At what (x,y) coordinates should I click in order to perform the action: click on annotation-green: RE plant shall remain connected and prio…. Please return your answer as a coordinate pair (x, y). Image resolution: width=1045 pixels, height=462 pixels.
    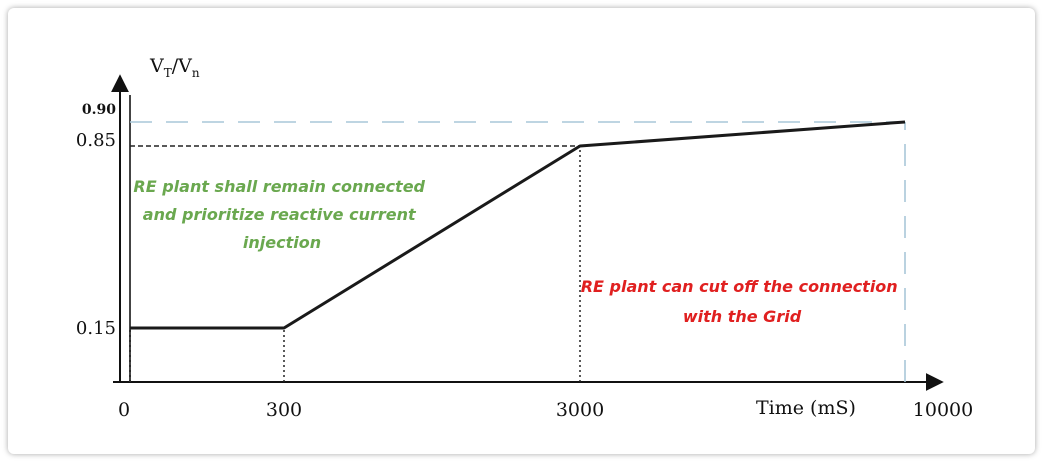
    Looking at the image, I should click on (281, 214).